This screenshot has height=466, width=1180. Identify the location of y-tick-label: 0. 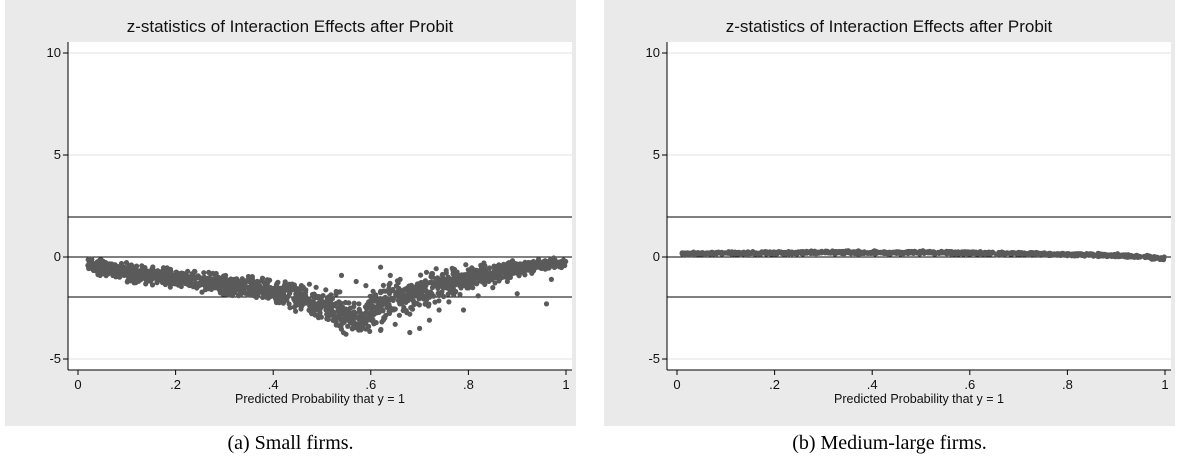
(656, 256).